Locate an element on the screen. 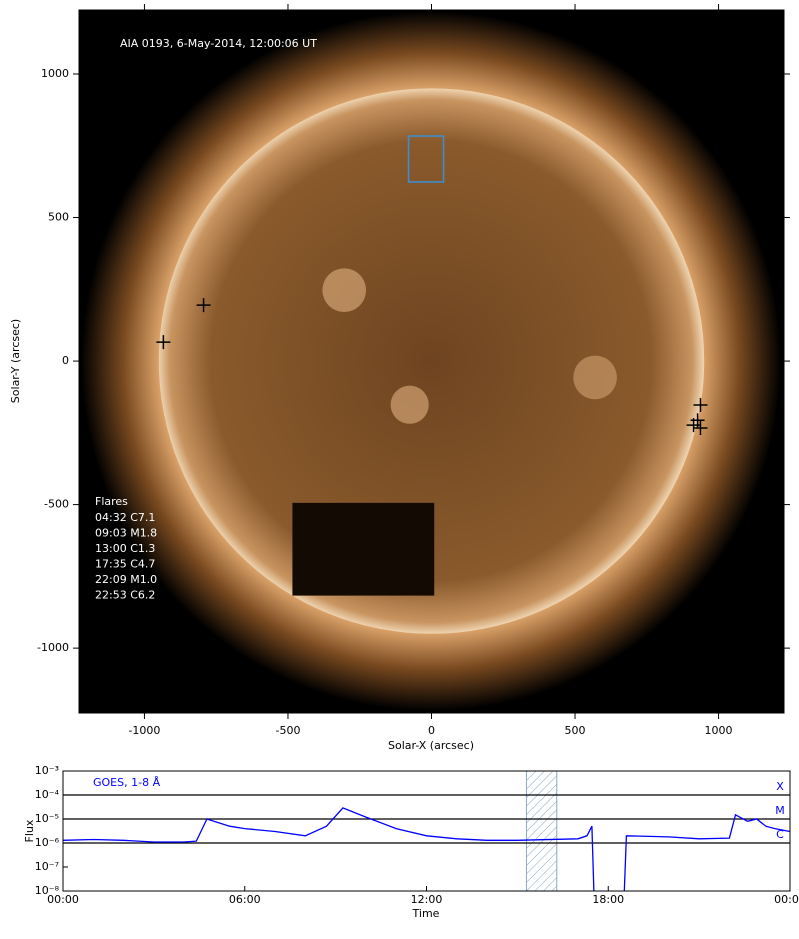 Image resolution: width=799 pixels, height=939 pixels. y-tick-label: -500 is located at coordinates (56, 504).